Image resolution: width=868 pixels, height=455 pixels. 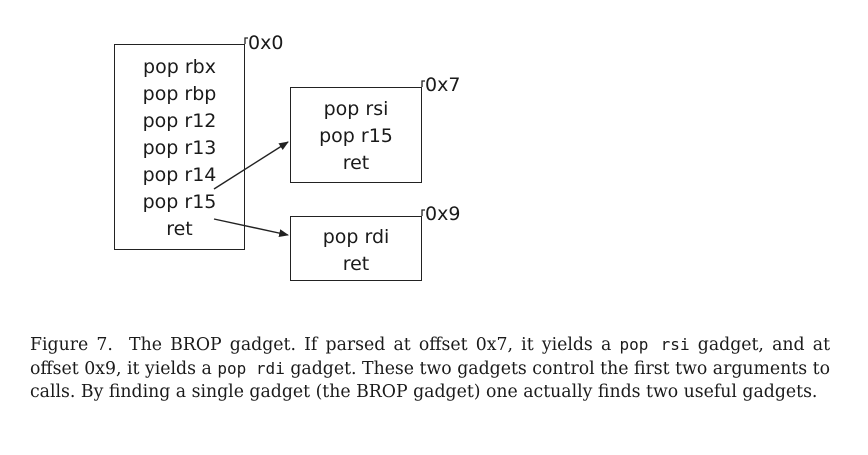 What do you see at coordinates (266, 43) in the screenshot?
I see `offset-label-0x0: 0x0` at bounding box center [266, 43].